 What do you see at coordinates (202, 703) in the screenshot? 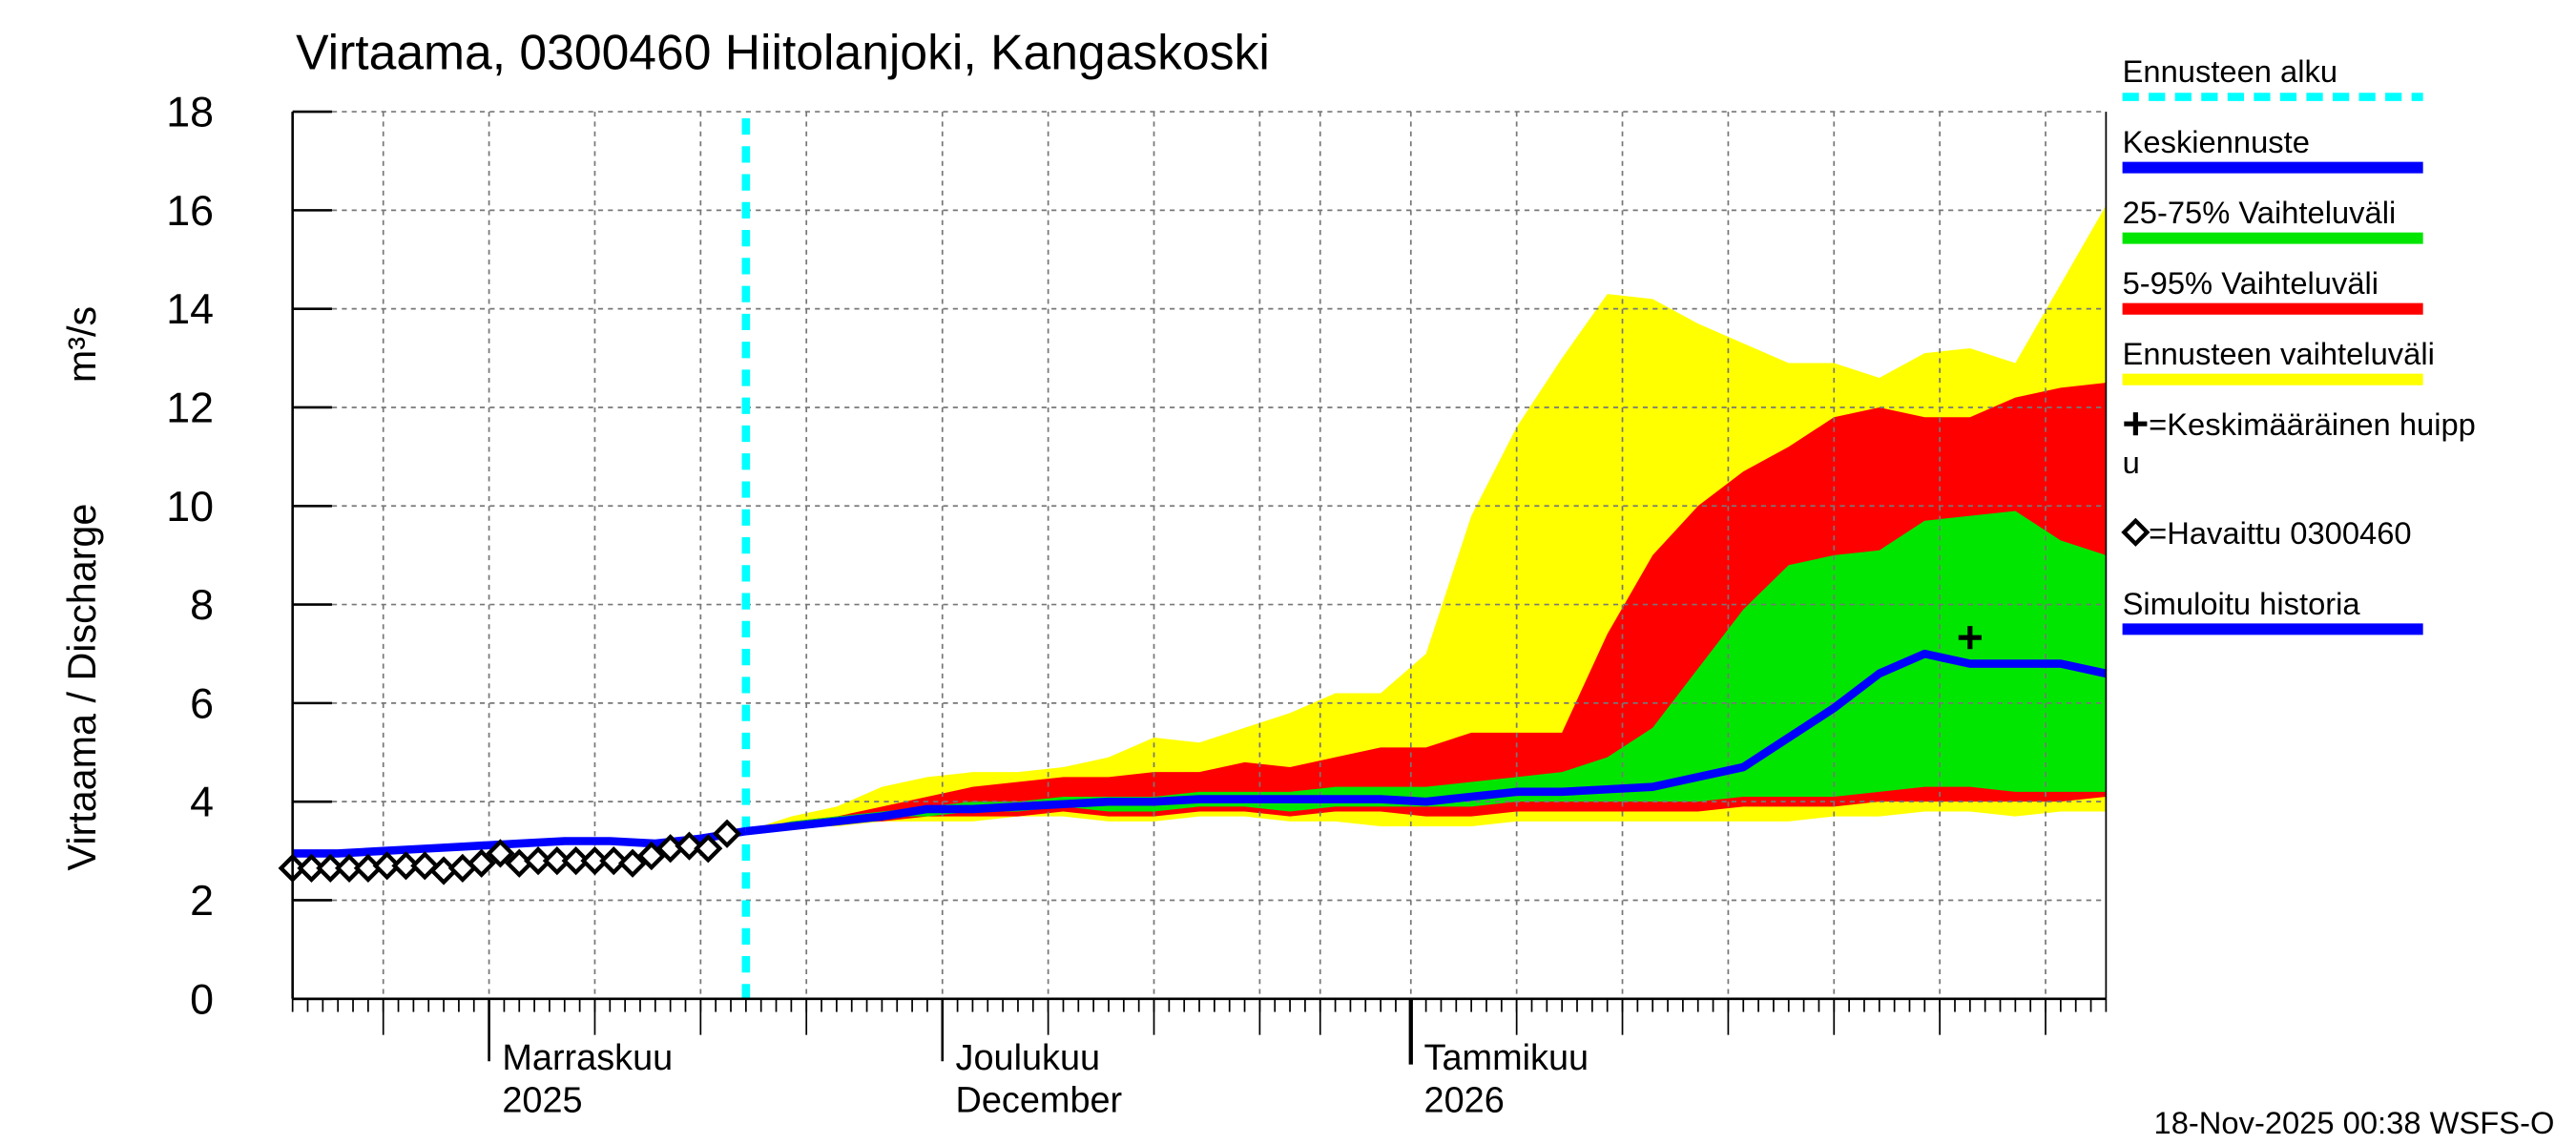
I see `y-tick-label: 6` at bounding box center [202, 703].